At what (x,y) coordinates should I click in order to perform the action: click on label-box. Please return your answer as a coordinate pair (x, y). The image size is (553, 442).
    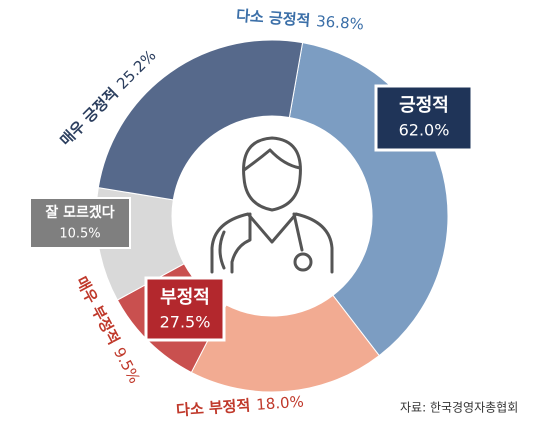
    Looking at the image, I should click on (80, 223).